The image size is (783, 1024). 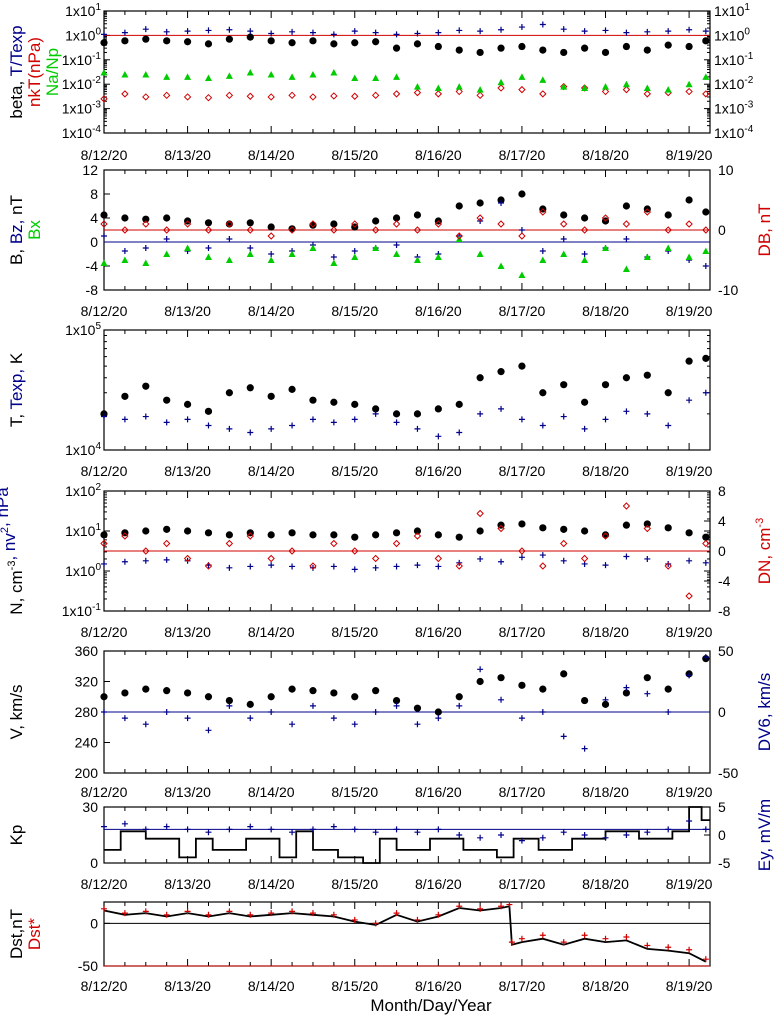 I want to click on y-axis-label: beta, T/Texp, so click(x=16, y=71).